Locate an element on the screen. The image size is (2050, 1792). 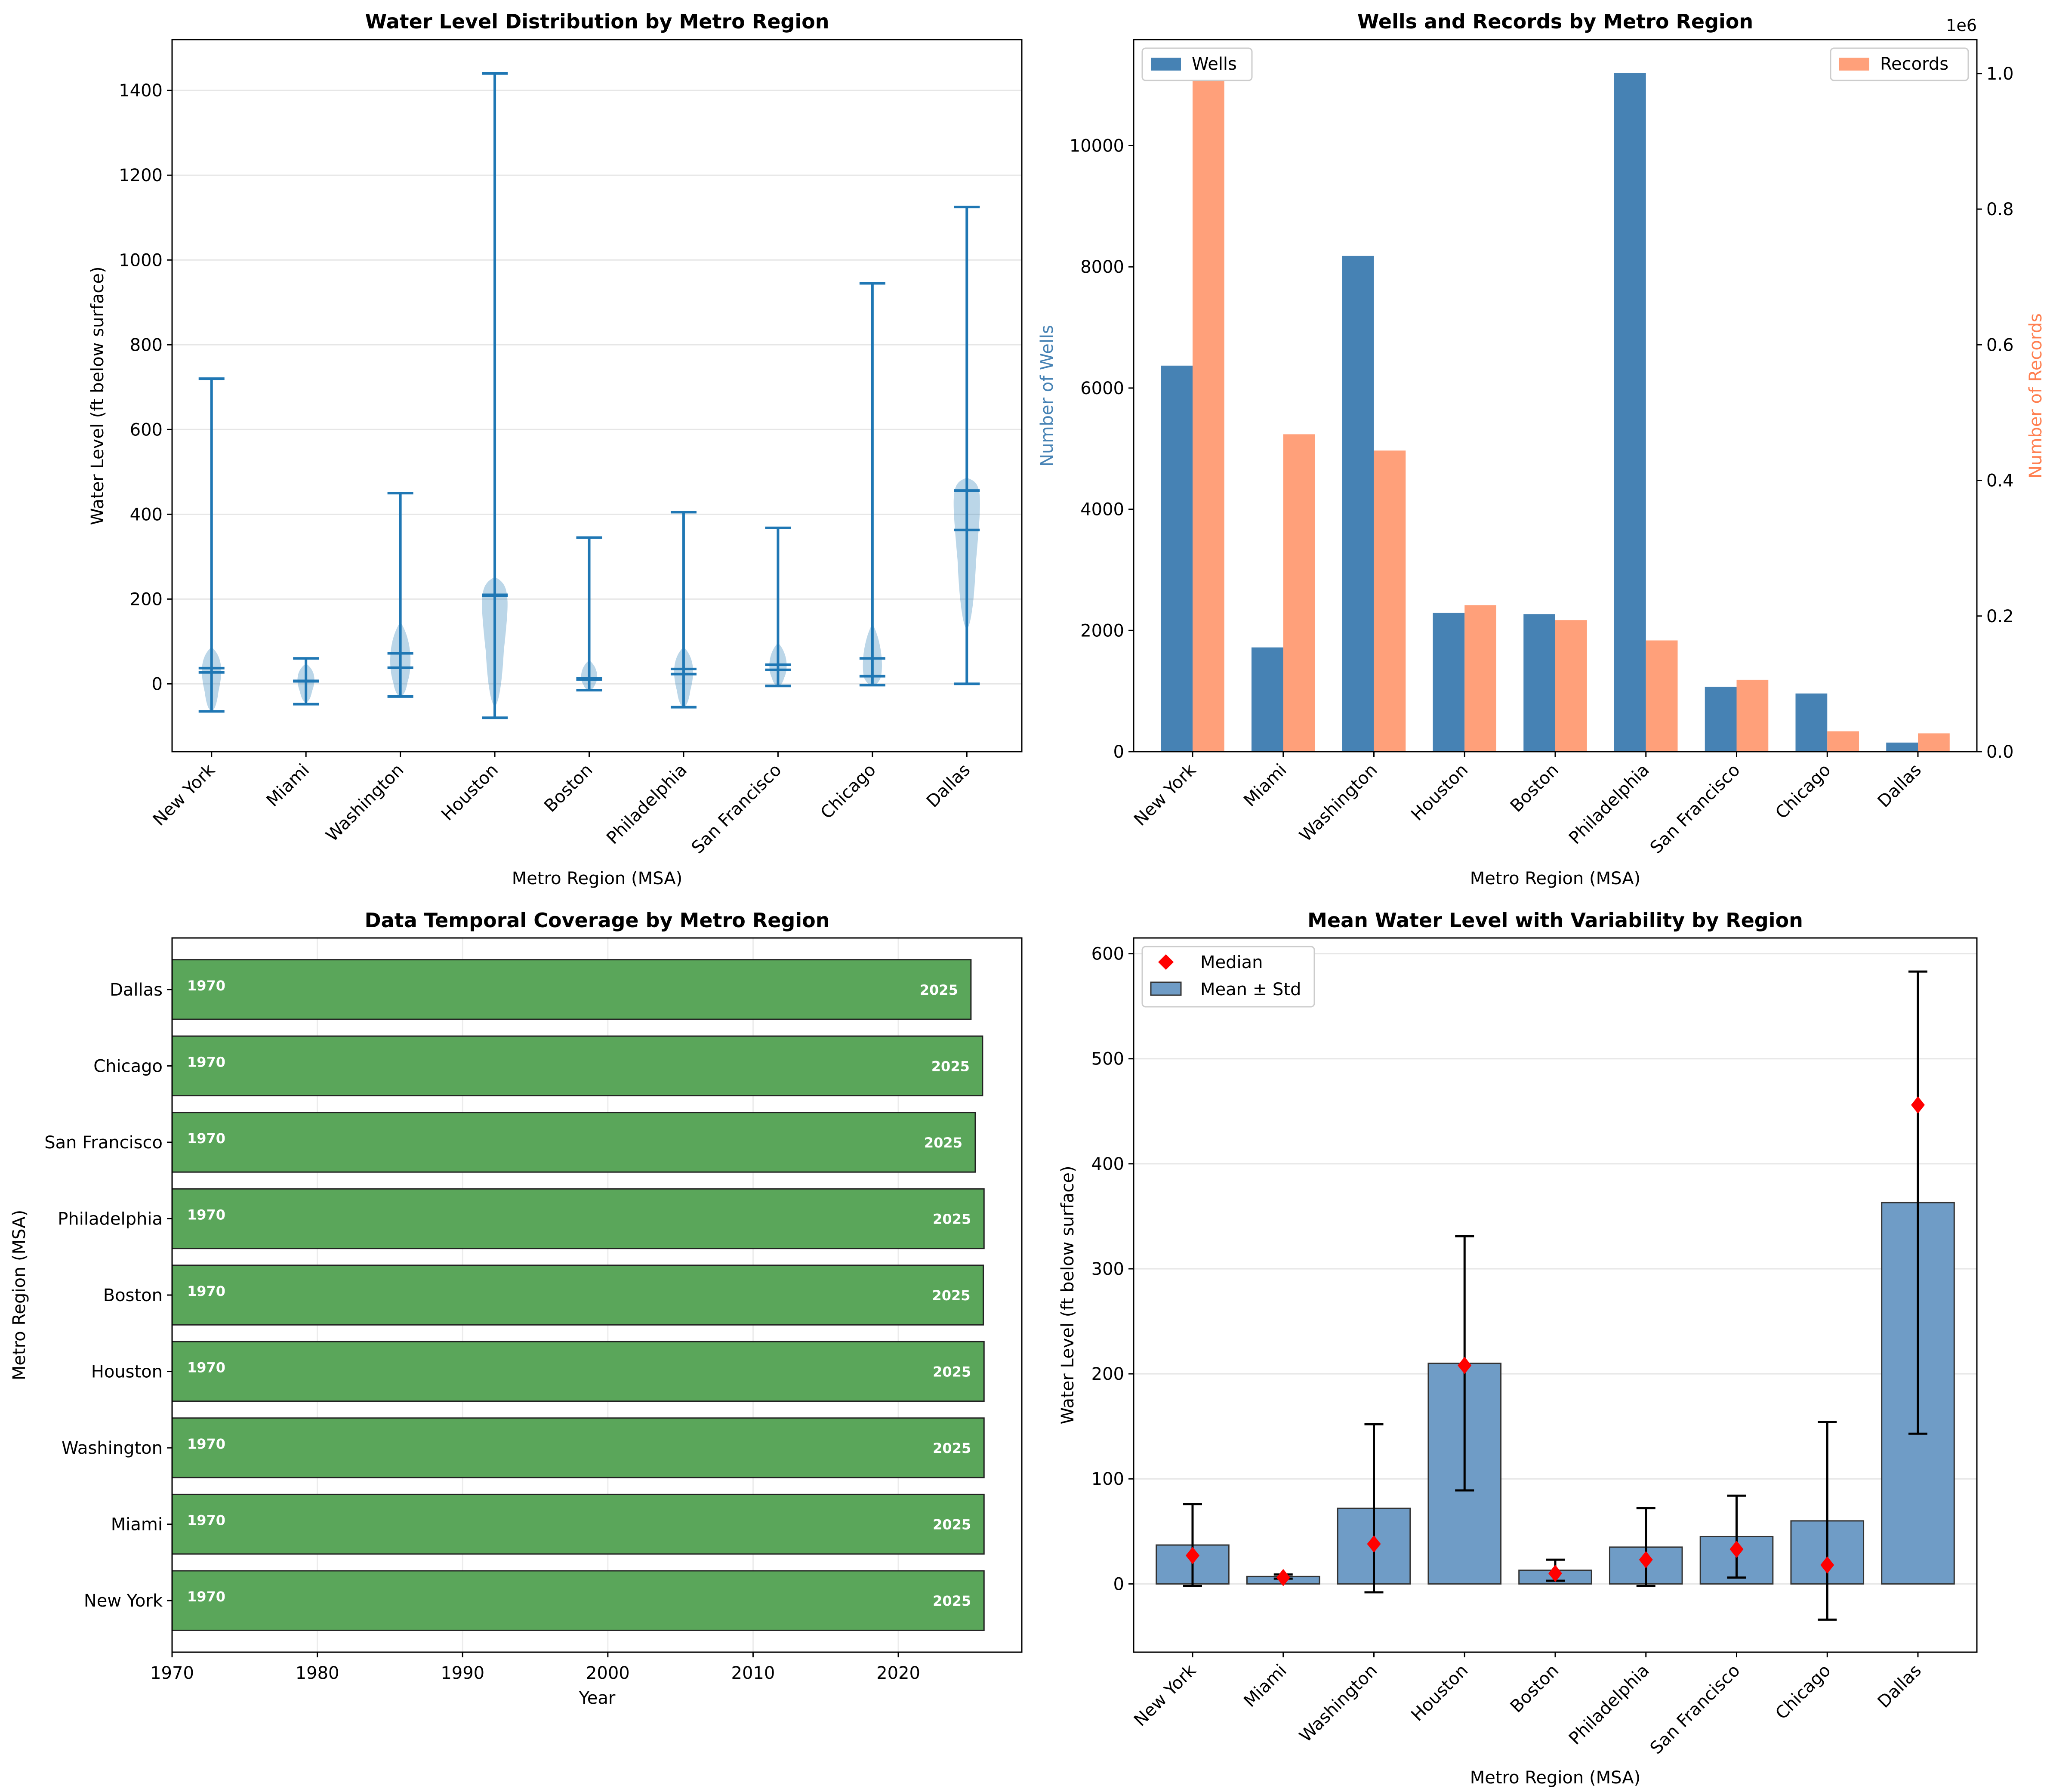
records-ytick-label: 0.0 is located at coordinates (2000, 752).